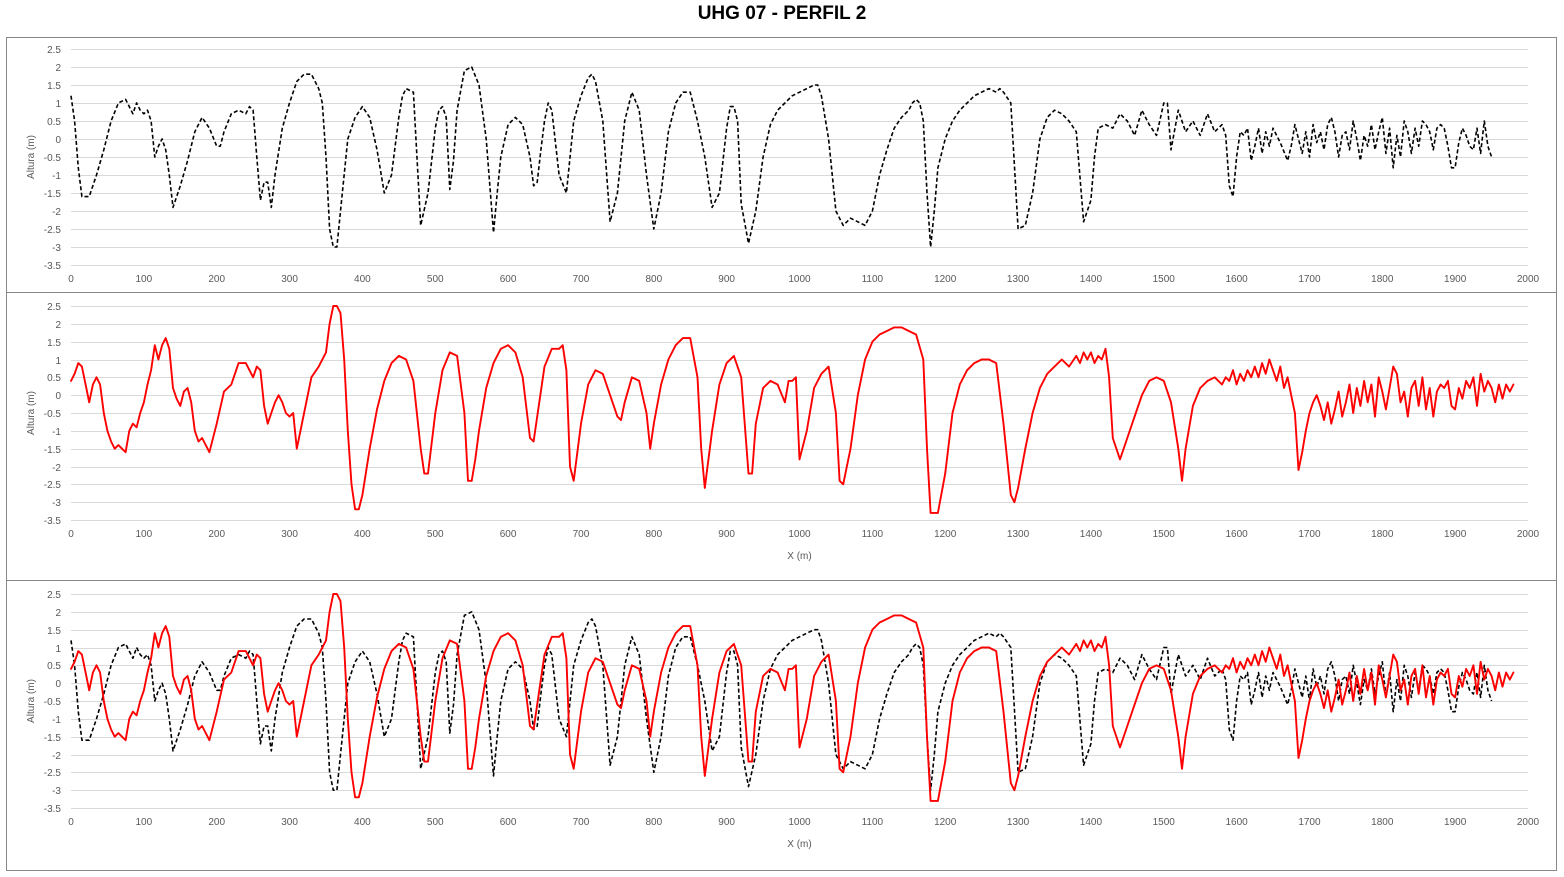 This screenshot has height=877, width=1564. What do you see at coordinates (58, 396) in the screenshot?
I see `y-tick-label: 0` at bounding box center [58, 396].